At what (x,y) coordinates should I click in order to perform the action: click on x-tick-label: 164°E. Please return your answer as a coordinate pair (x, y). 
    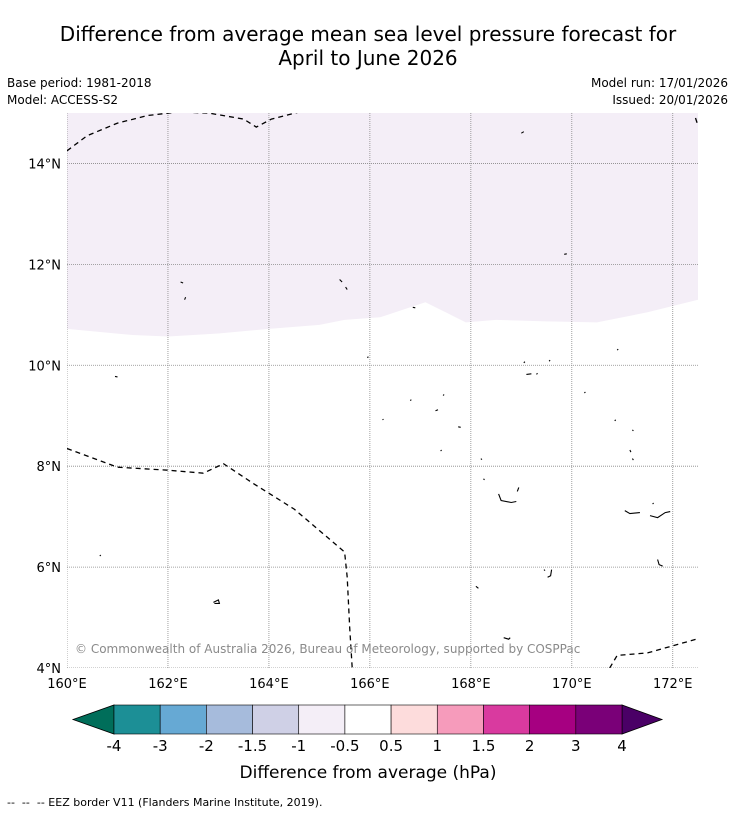
    Looking at the image, I should click on (269, 684).